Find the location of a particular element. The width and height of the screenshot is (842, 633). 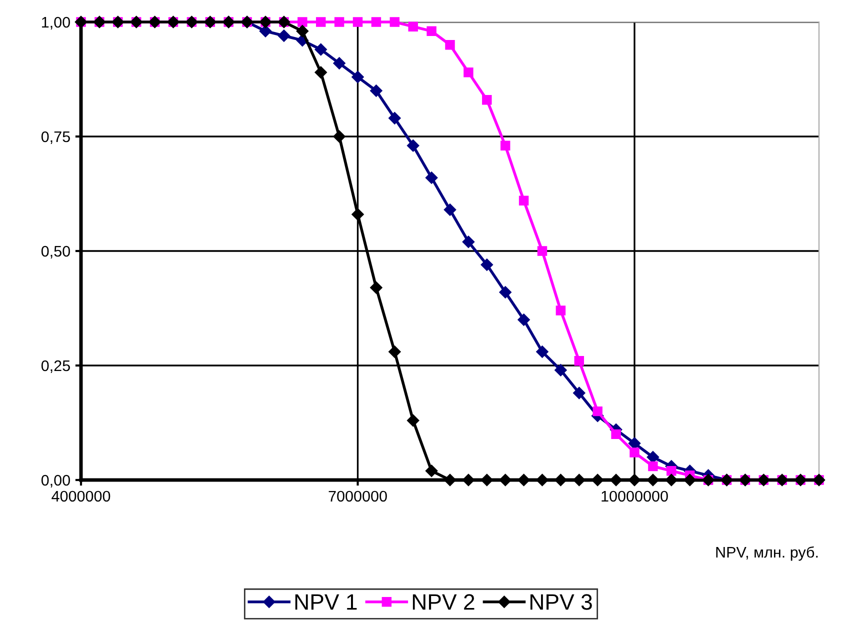

x-tick-label: 7000000 is located at coordinates (357, 496).